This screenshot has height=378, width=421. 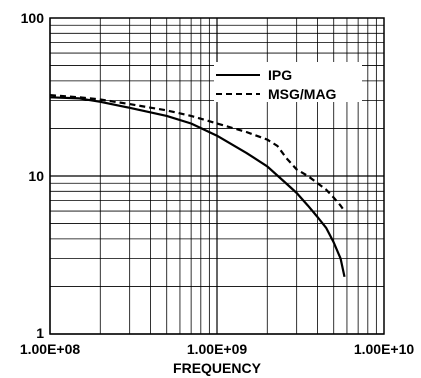 What do you see at coordinates (36, 176) in the screenshot?
I see `y-tick-label-10: 10` at bounding box center [36, 176].